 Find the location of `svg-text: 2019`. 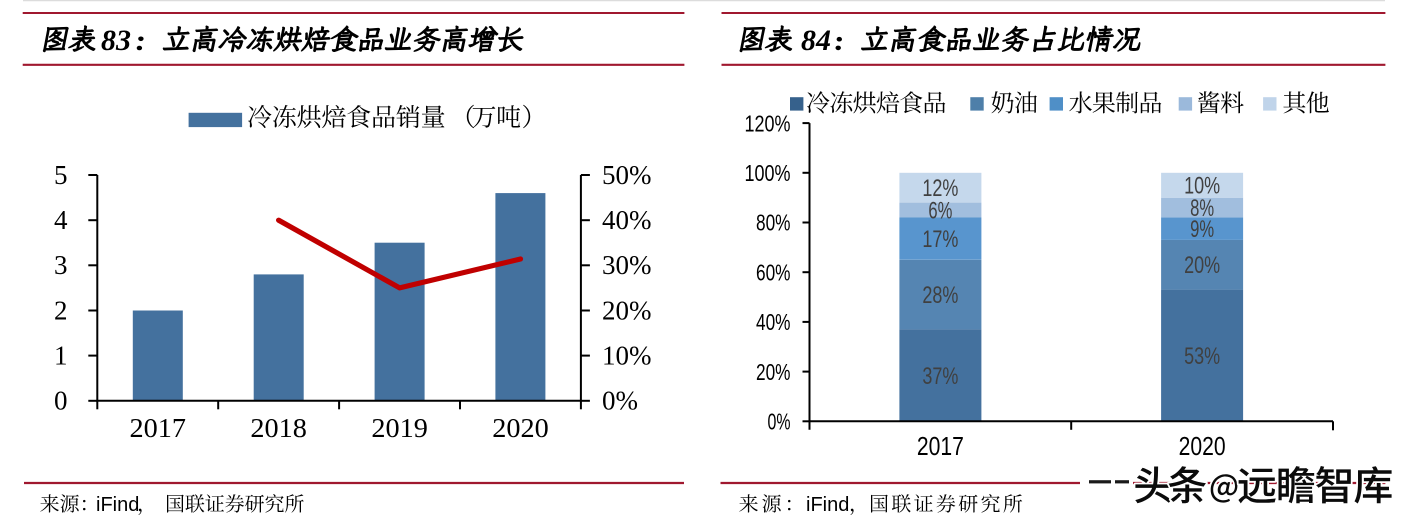

svg-text: 2019 is located at coordinates (399, 428).